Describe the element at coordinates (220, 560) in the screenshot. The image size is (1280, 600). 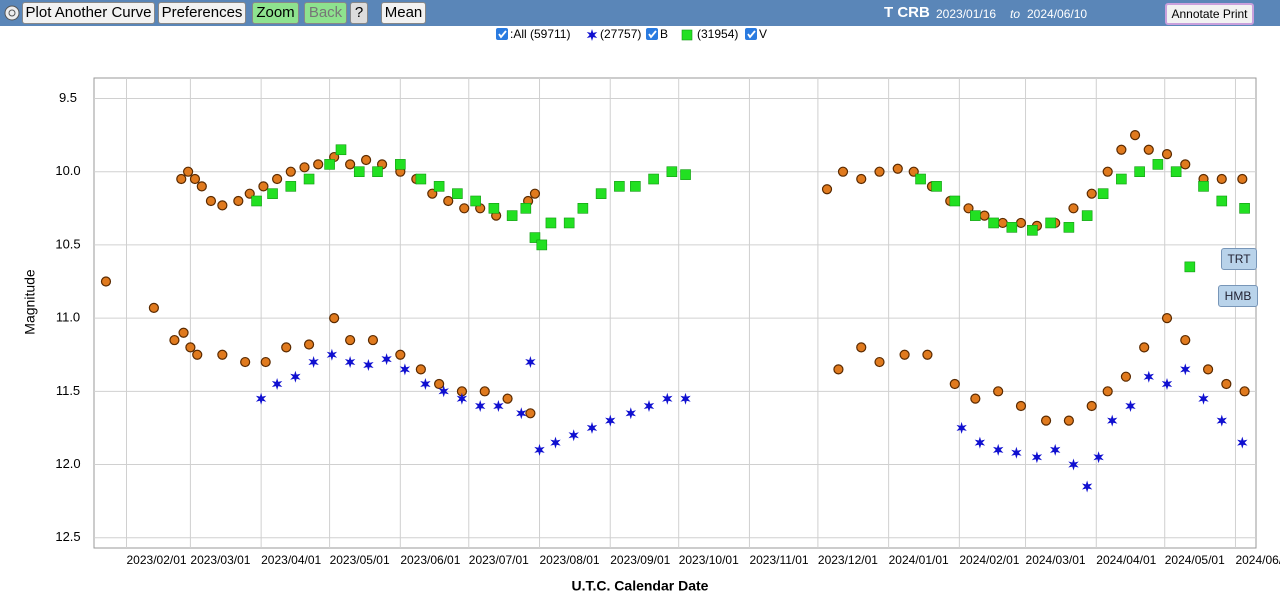
I see `x-tick-label: 2023/03/01` at that location.